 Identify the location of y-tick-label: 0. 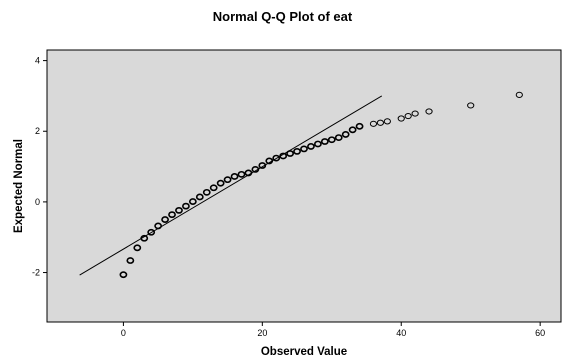
(37, 202).